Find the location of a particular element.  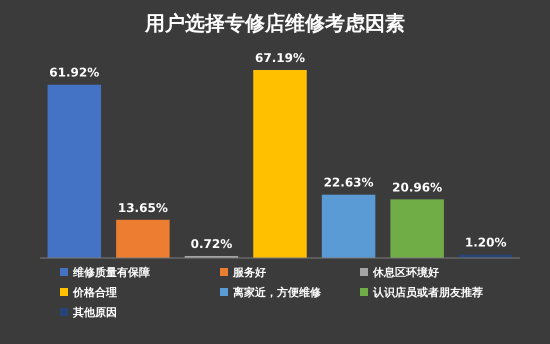

data-label: 13.65% is located at coordinates (143, 207).